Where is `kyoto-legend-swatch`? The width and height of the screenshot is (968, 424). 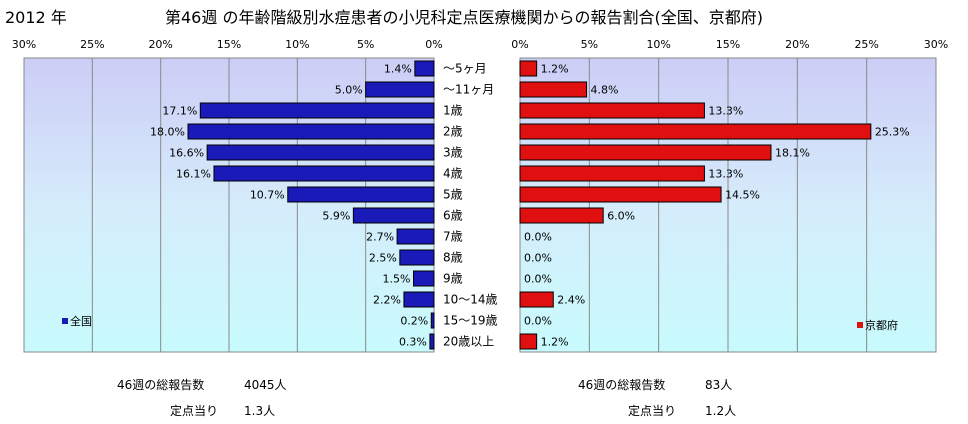 kyoto-legend-swatch is located at coordinates (860, 325).